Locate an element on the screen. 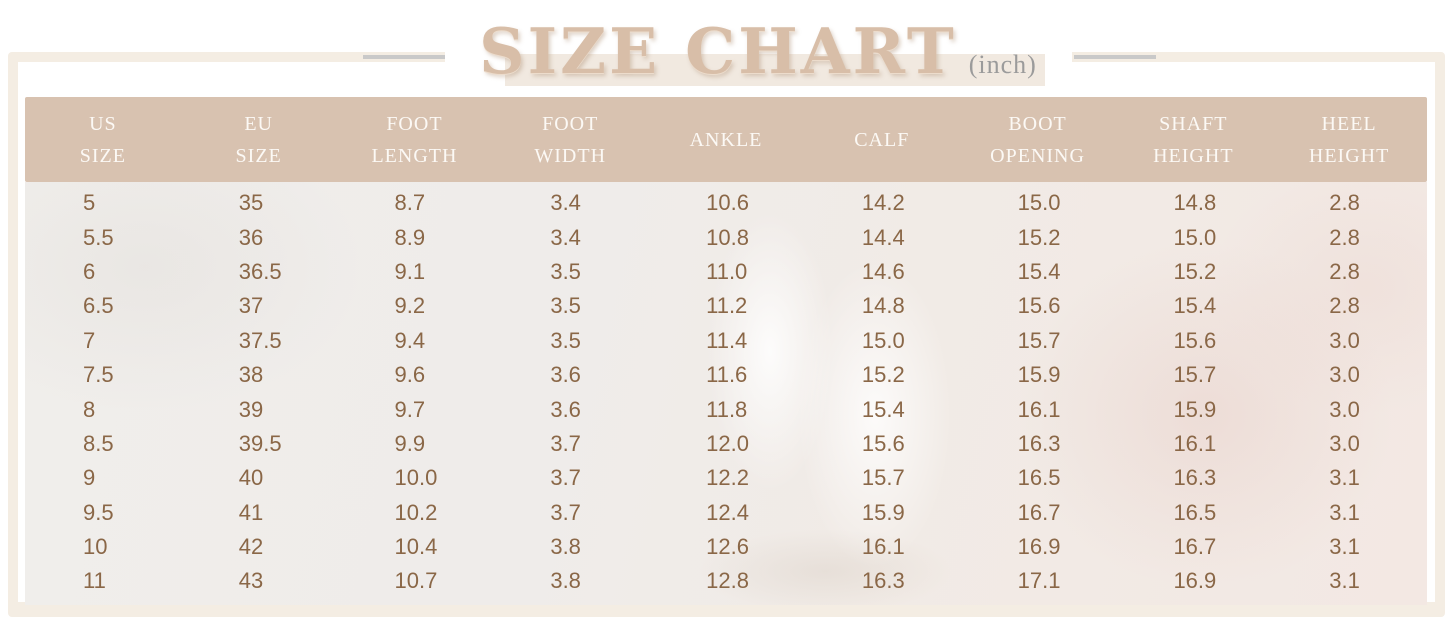 This screenshot has width=1451, height=617. table-row: 9.5 41 10.2 3.7 12.4 15.9 16.7 16.5 3.1 is located at coordinates (726, 513).